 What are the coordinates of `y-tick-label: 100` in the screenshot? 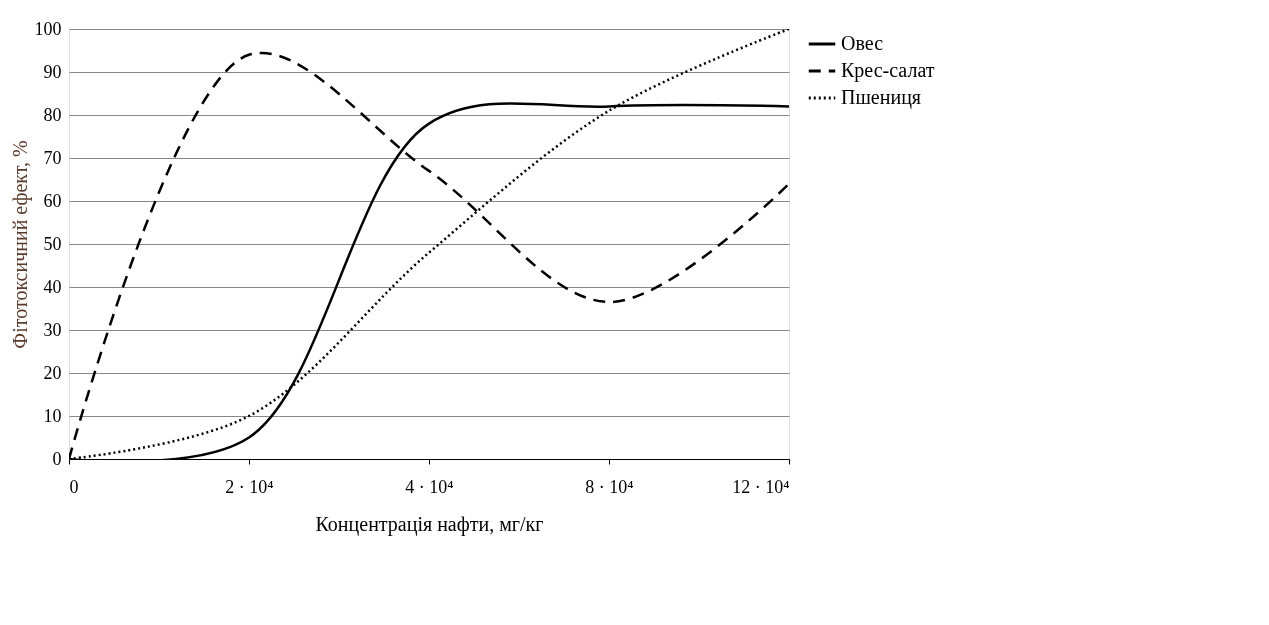 It's located at (48, 28).